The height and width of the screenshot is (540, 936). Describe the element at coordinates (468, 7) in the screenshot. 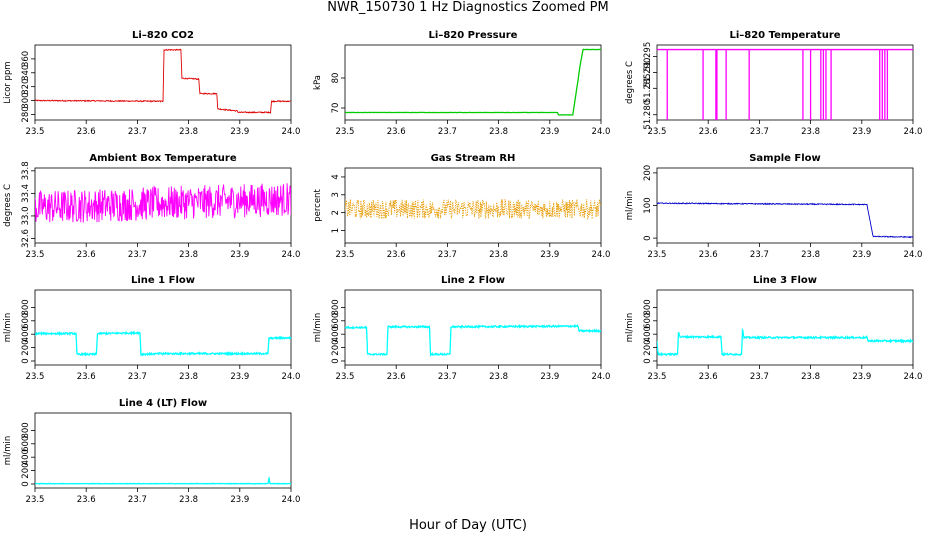

I see `figure-title: NWR_150730 1 Hz Diagnostics Zoomed PM` at that location.